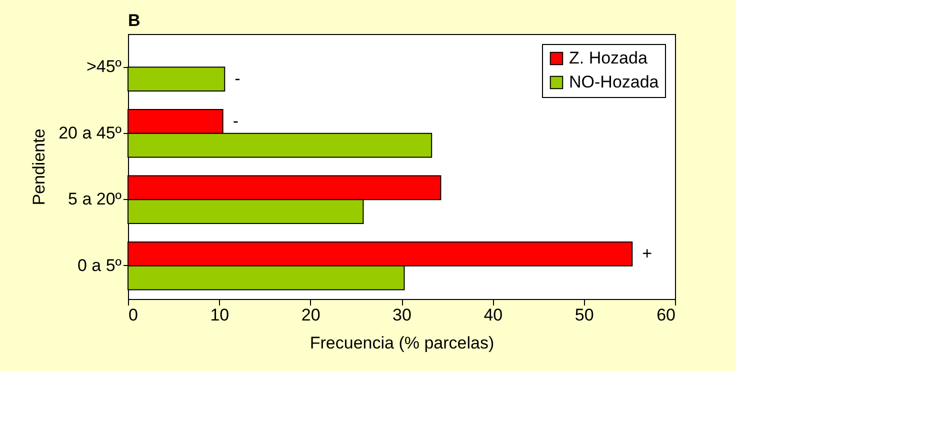  What do you see at coordinates (493, 315) in the screenshot?
I see `x-tick-label: 40` at bounding box center [493, 315].